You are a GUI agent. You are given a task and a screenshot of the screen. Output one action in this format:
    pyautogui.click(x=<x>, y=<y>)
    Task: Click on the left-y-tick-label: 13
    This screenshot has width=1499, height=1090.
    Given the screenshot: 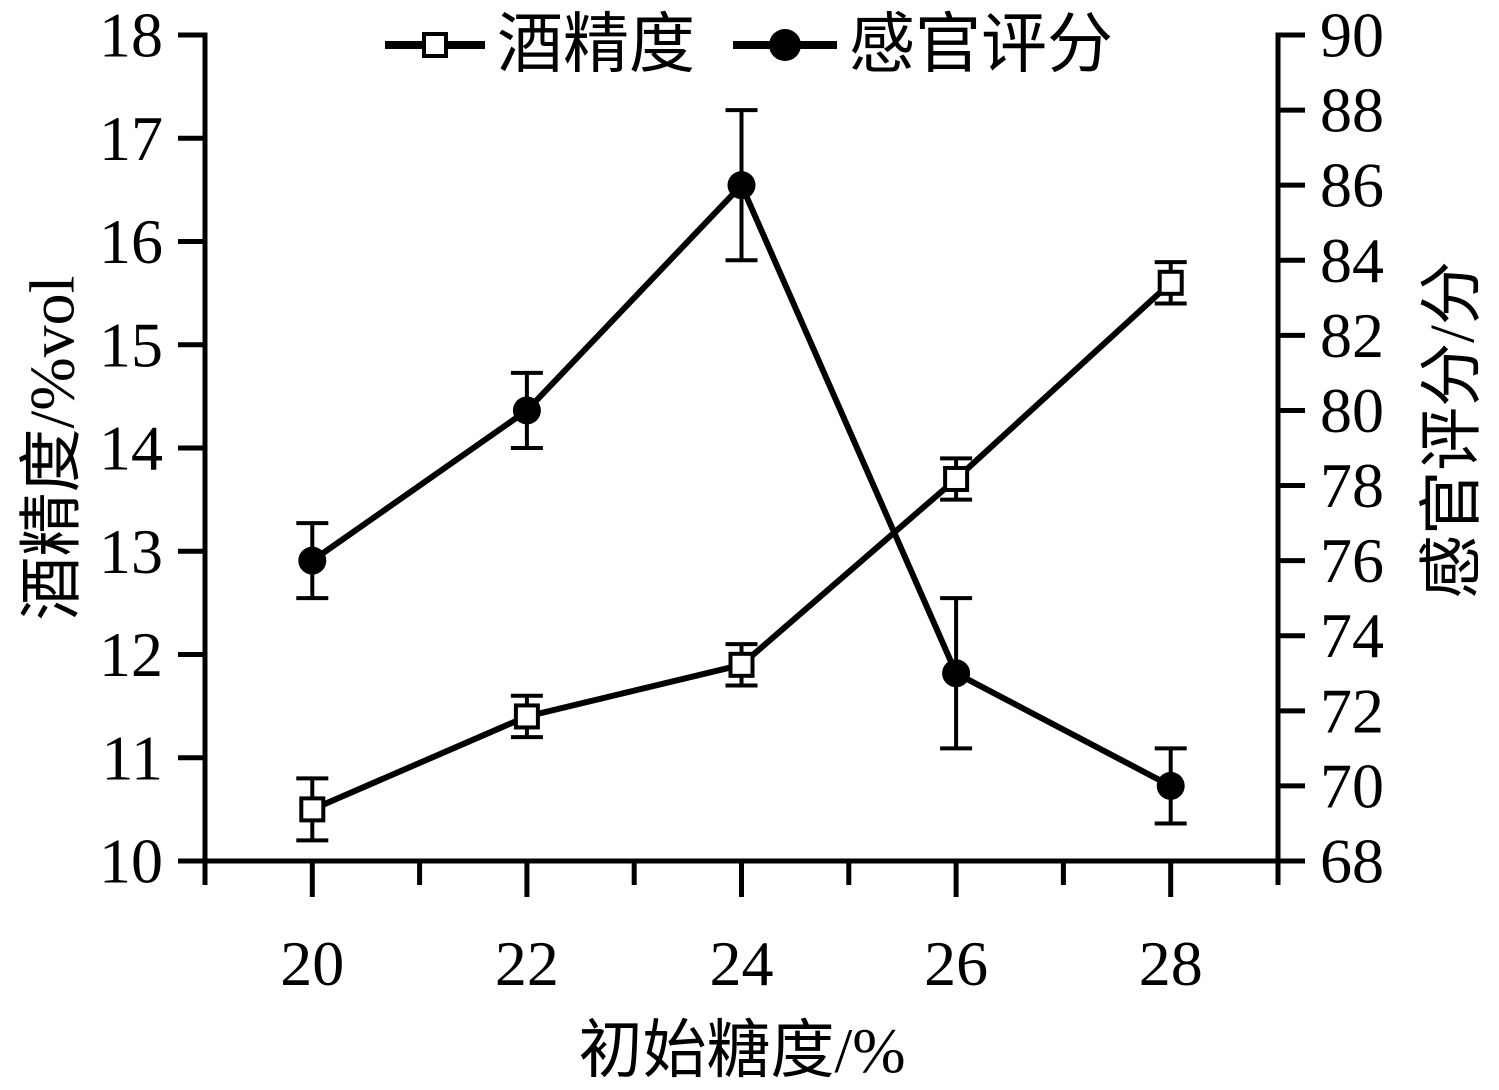 What is the action you would take?
    pyautogui.click(x=131, y=551)
    